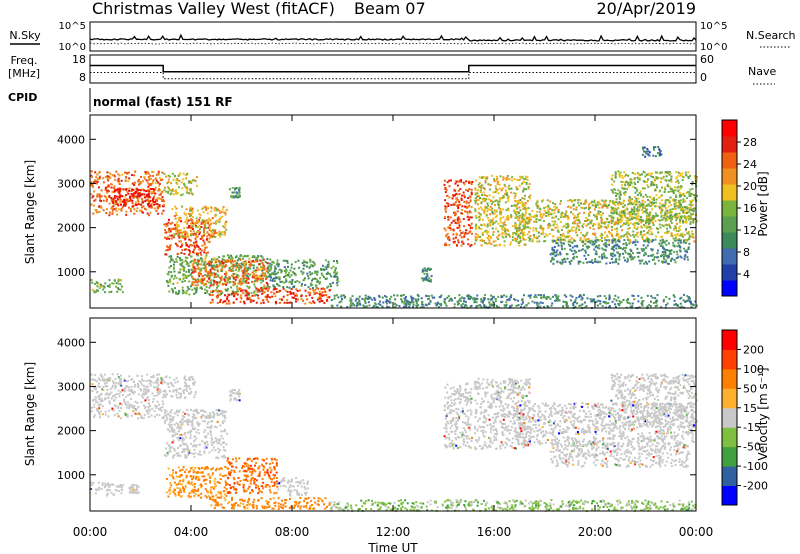 The height and width of the screenshot is (554, 800). Describe the element at coordinates (72, 47) in the screenshot. I see `nsky-tick-bottom: 10^0` at that location.